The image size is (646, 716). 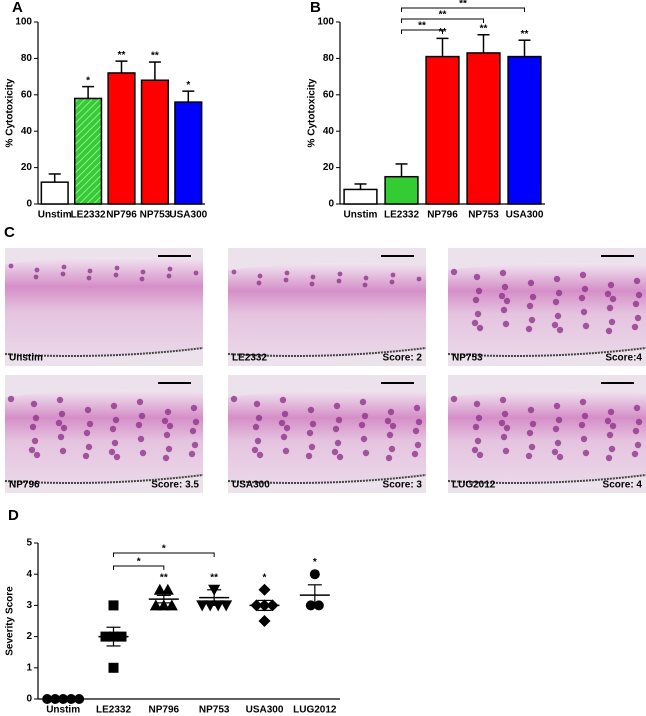 I want to click on x-tick-label: NP796, so click(x=164, y=710).